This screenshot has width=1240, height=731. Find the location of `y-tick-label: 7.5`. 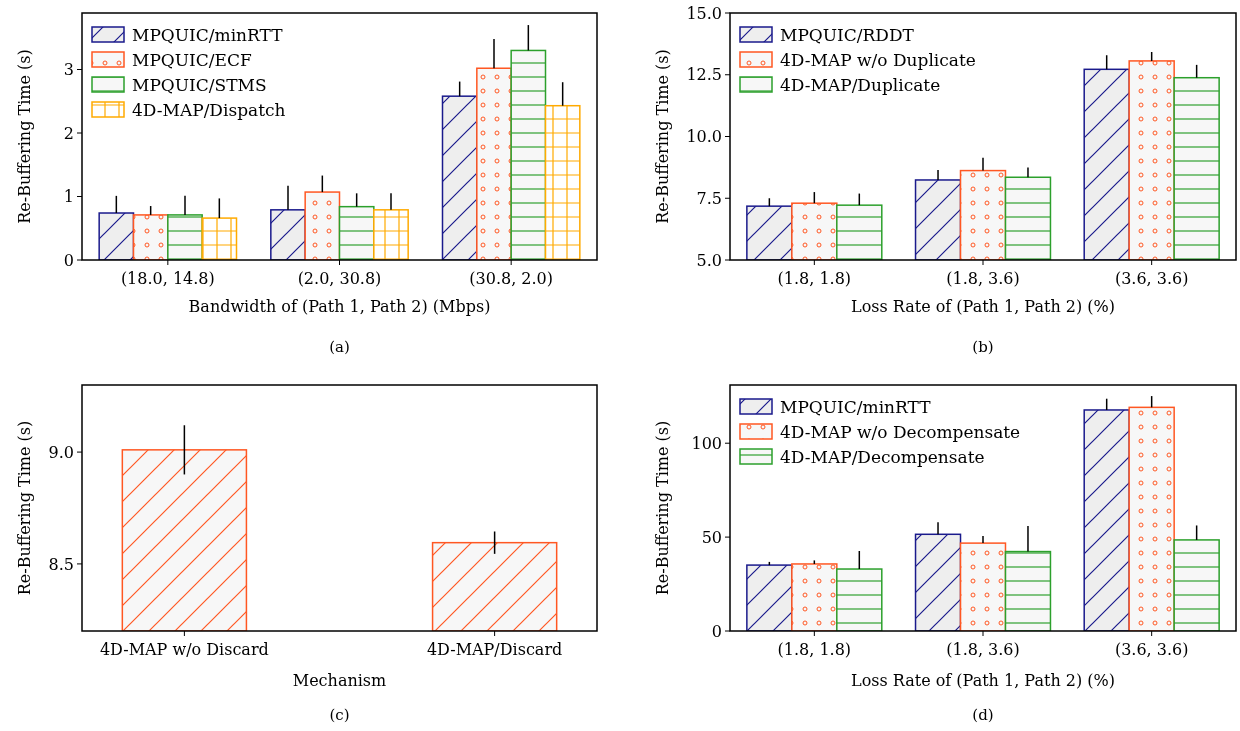

y-tick-label: 7.5 is located at coordinates (709, 198).